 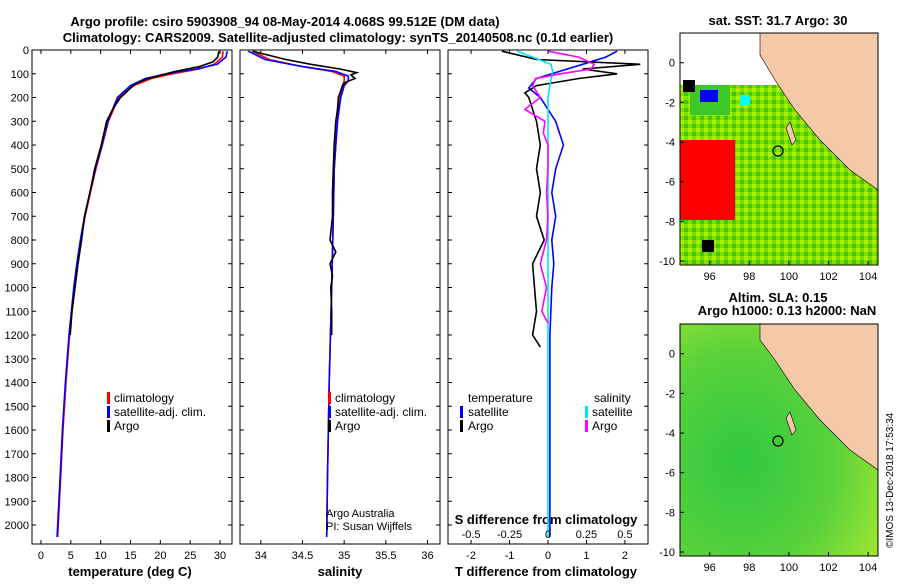 I want to click on depth-tick-label: 300, so click(x=20, y=122).